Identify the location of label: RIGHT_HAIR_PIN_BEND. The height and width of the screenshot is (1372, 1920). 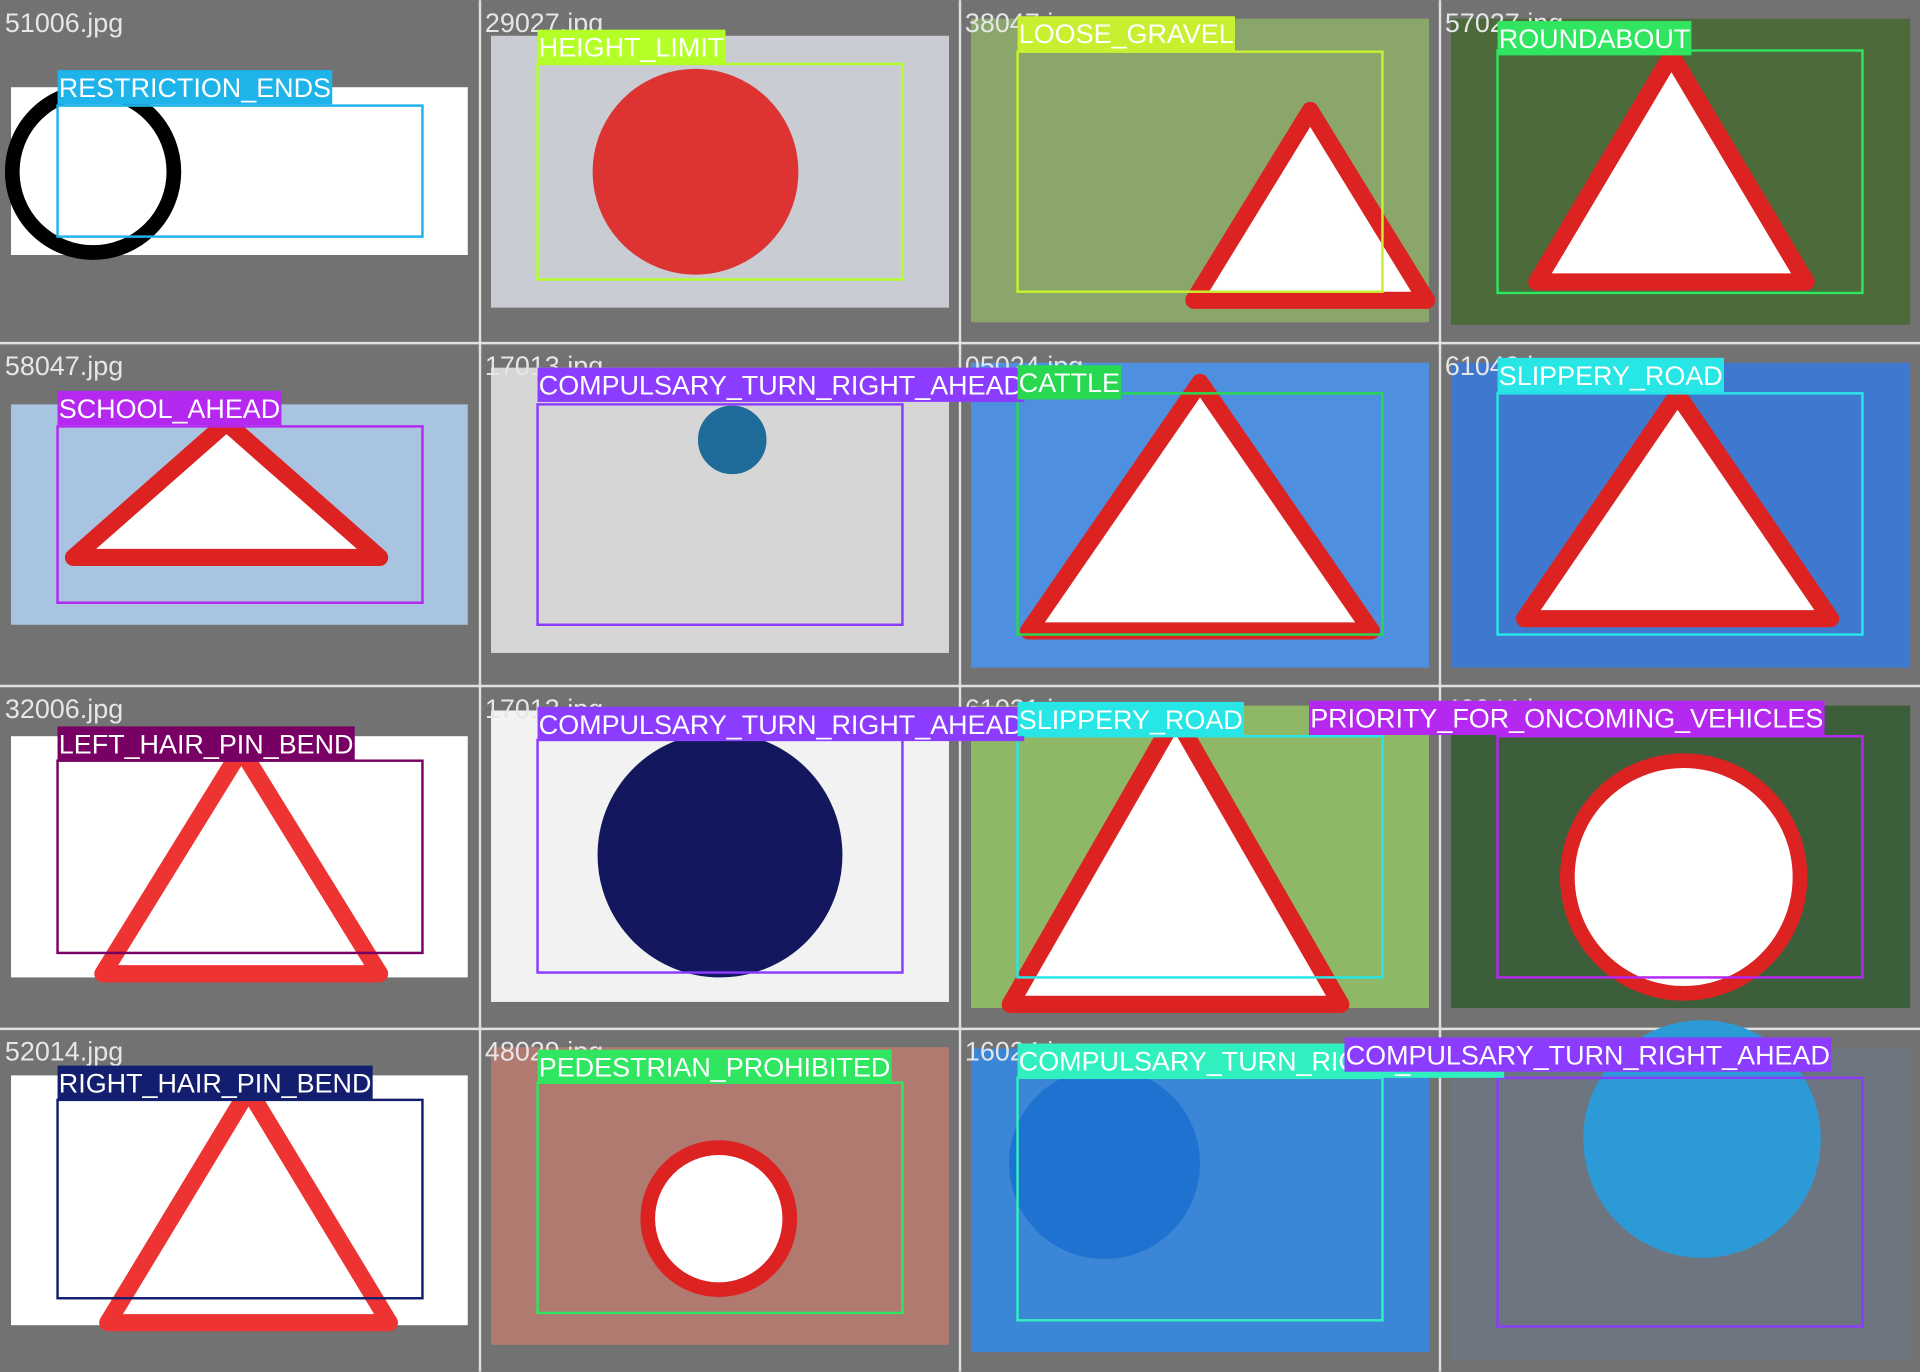
(215, 1082).